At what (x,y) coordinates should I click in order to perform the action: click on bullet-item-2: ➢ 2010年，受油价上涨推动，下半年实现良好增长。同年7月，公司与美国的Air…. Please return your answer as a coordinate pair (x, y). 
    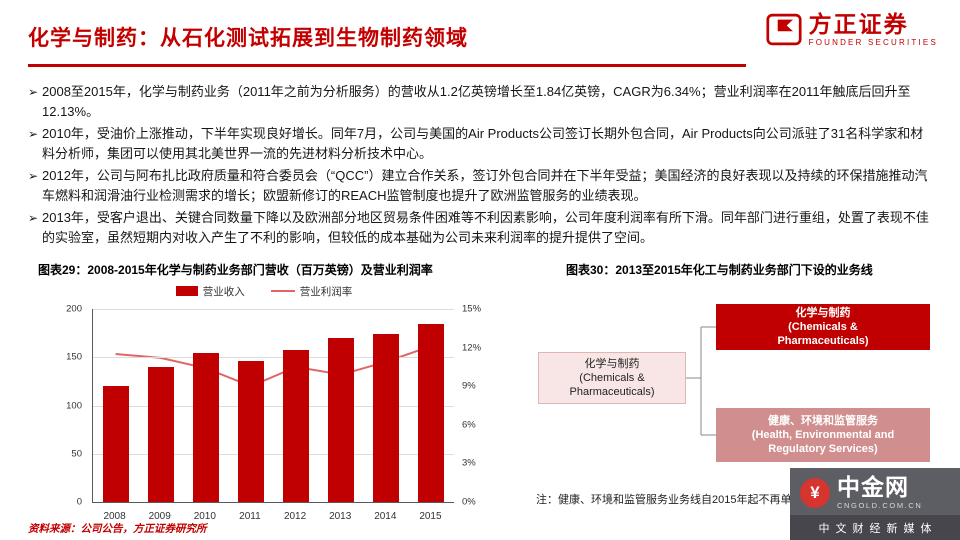
    Looking at the image, I should click on (481, 144).